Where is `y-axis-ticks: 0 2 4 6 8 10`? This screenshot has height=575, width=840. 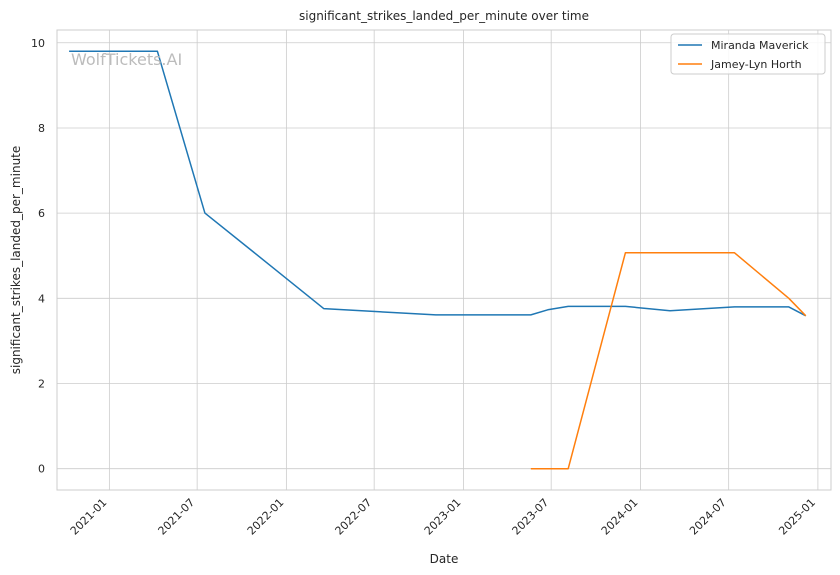 y-axis-ticks: 0 2 4 6 8 10 is located at coordinates (38, 256).